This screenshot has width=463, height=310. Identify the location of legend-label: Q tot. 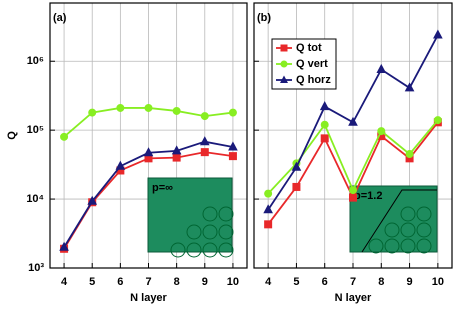
(309, 48).